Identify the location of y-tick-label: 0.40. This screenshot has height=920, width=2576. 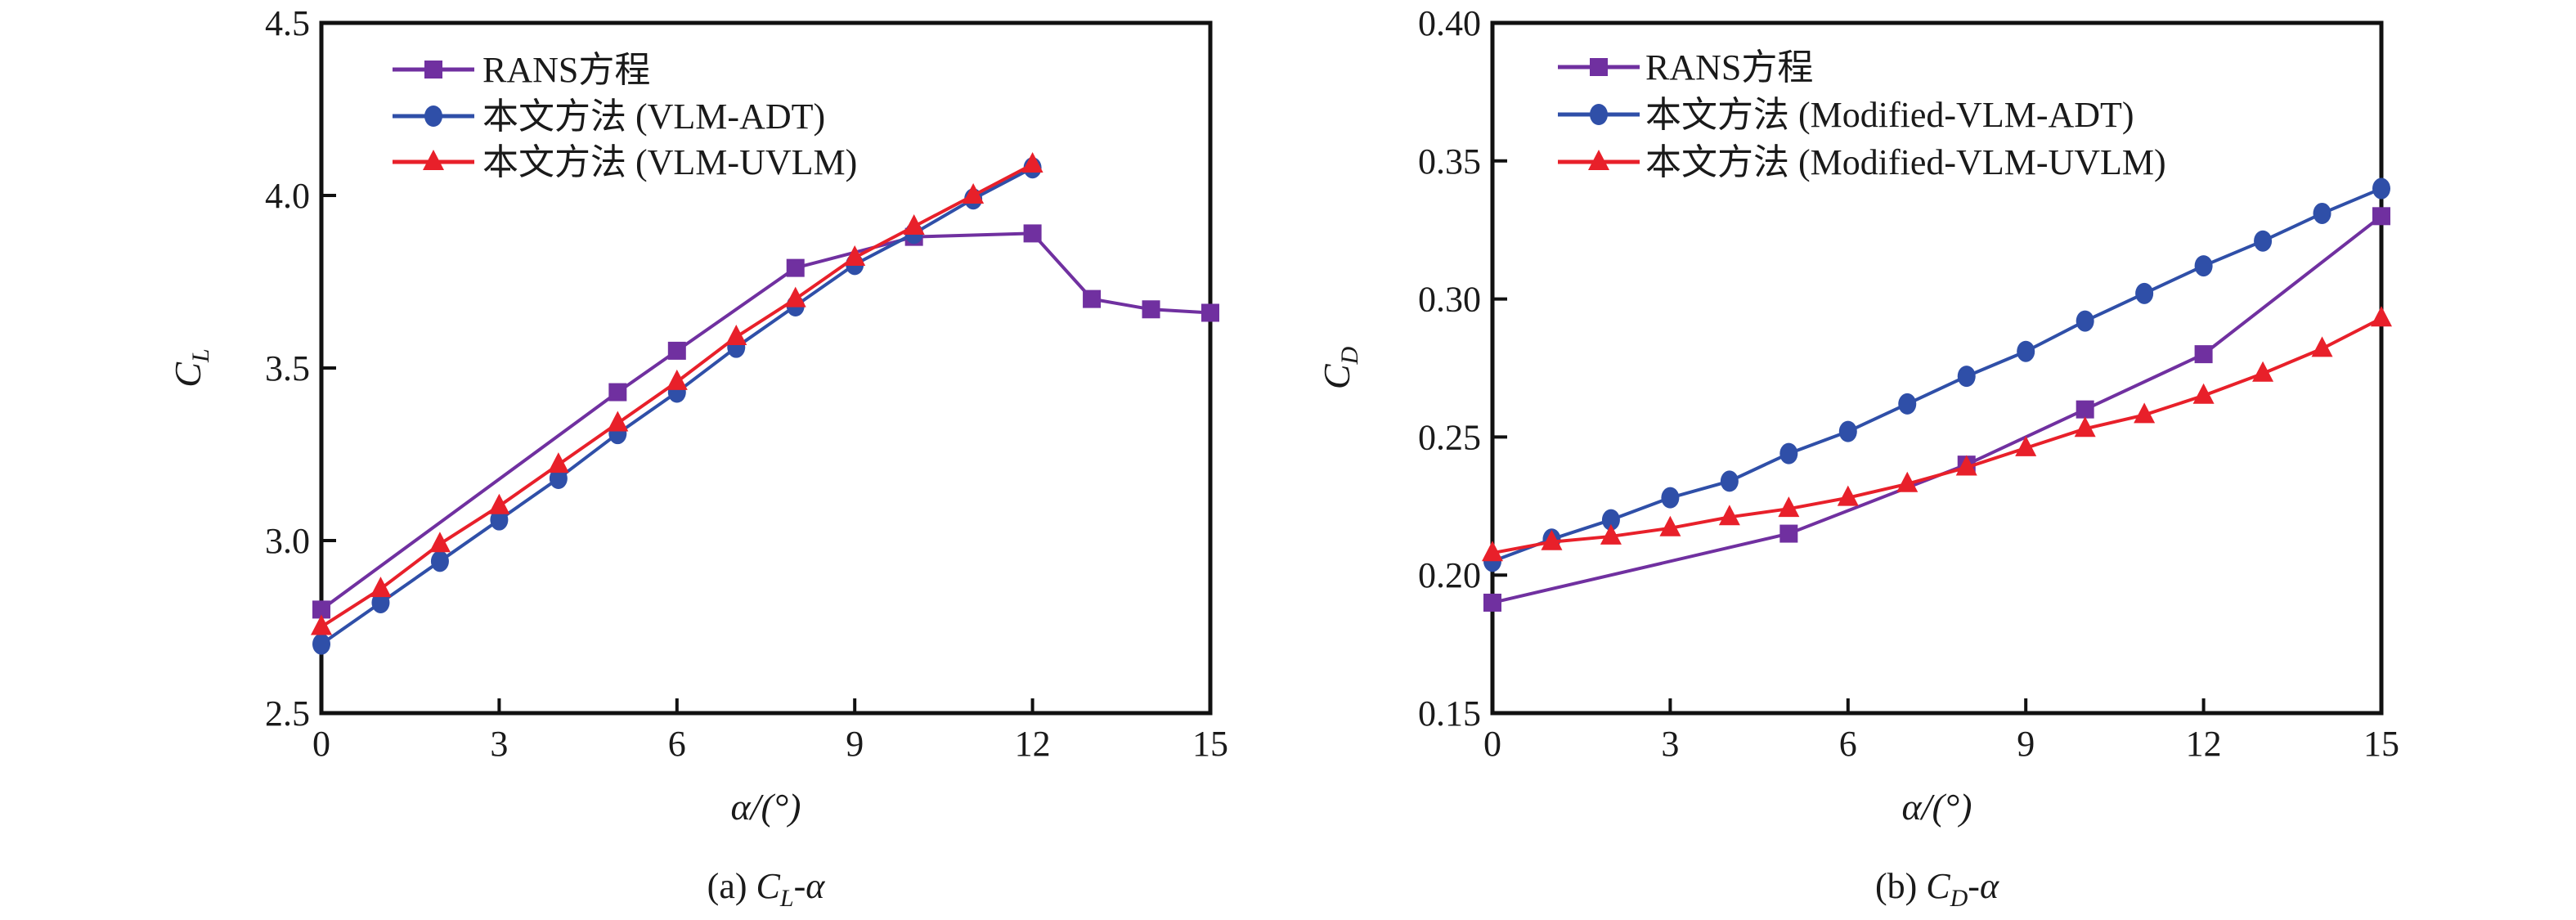
(1449, 23).